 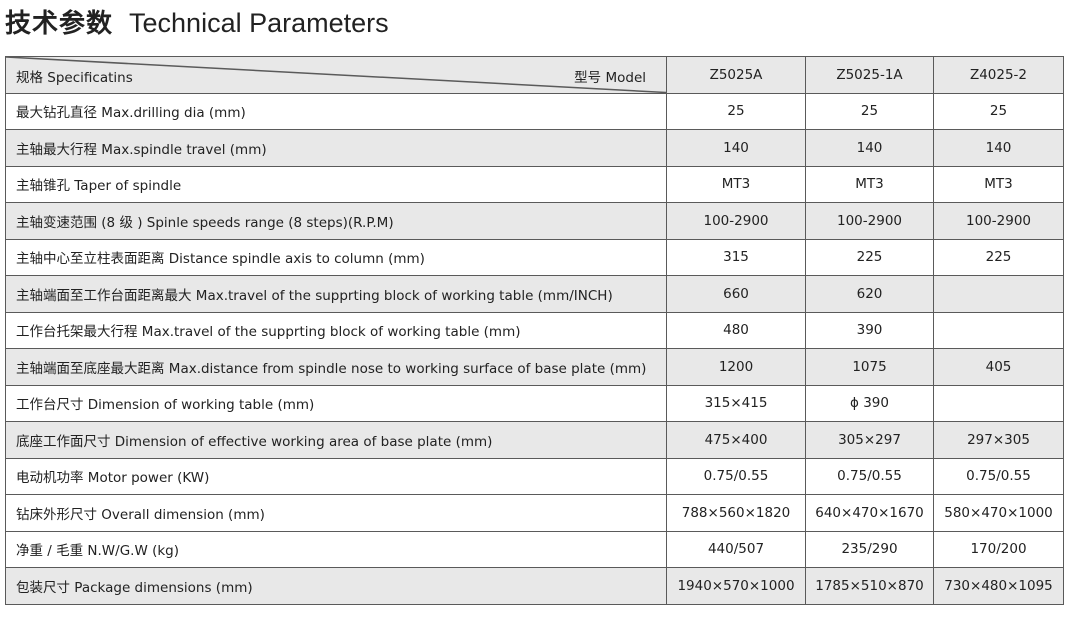 What do you see at coordinates (998, 367) in the screenshot?
I see `value-cell: 405` at bounding box center [998, 367].